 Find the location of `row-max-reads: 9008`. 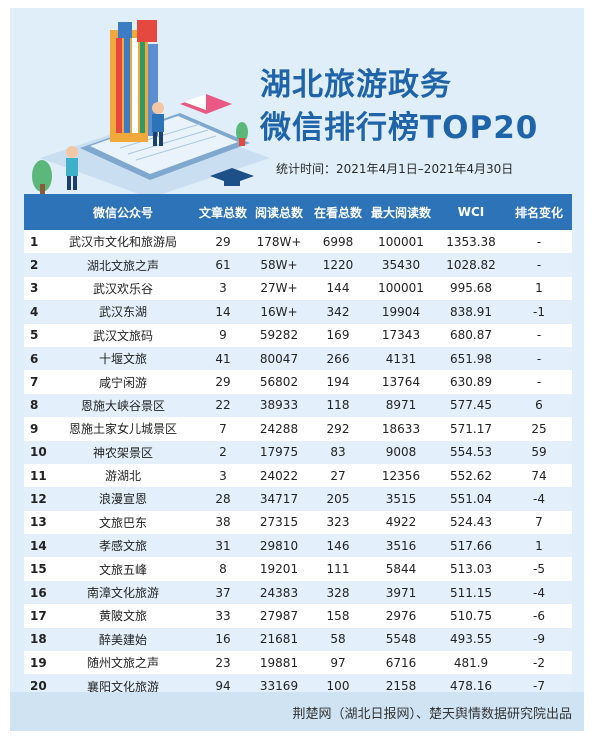

row-max-reads: 9008 is located at coordinates (401, 452).